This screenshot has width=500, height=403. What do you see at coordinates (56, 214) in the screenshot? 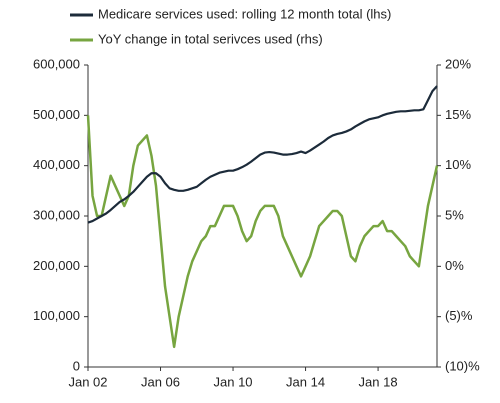
I see `y-tick-label: 300,000` at bounding box center [56, 214].